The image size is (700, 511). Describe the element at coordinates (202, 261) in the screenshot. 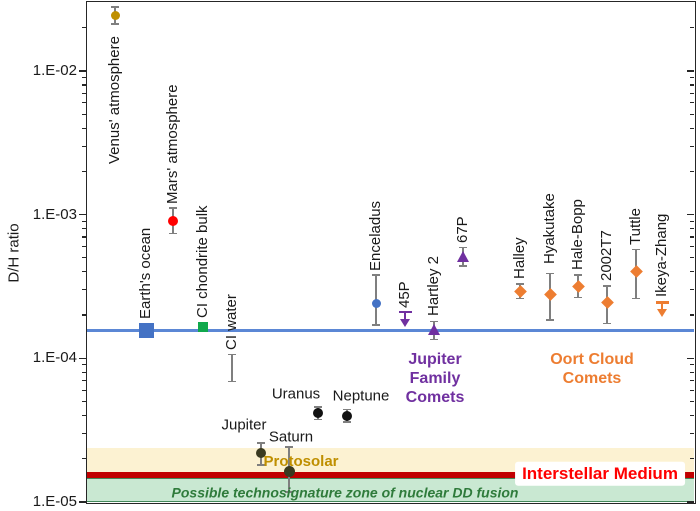

I see `point-label-ci-chondrite-bulk: CI chondrite bulk` at that location.